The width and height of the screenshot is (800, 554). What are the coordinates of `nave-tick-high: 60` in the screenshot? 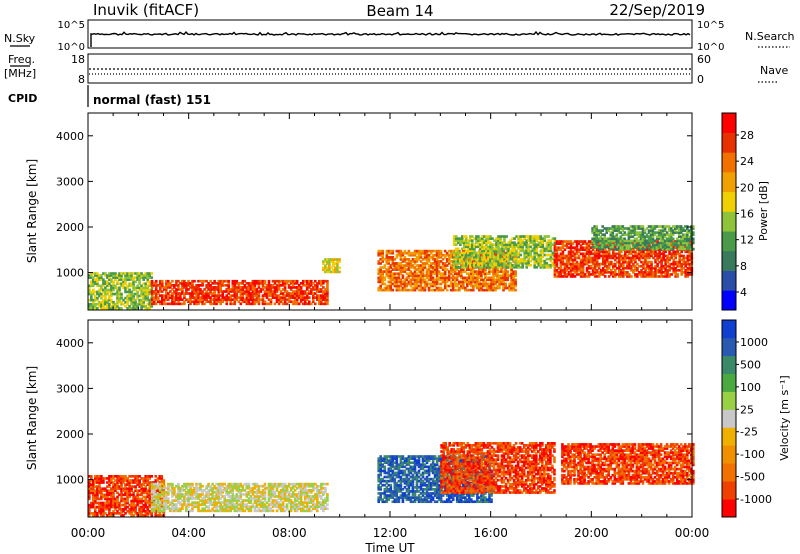 It's located at (704, 59).